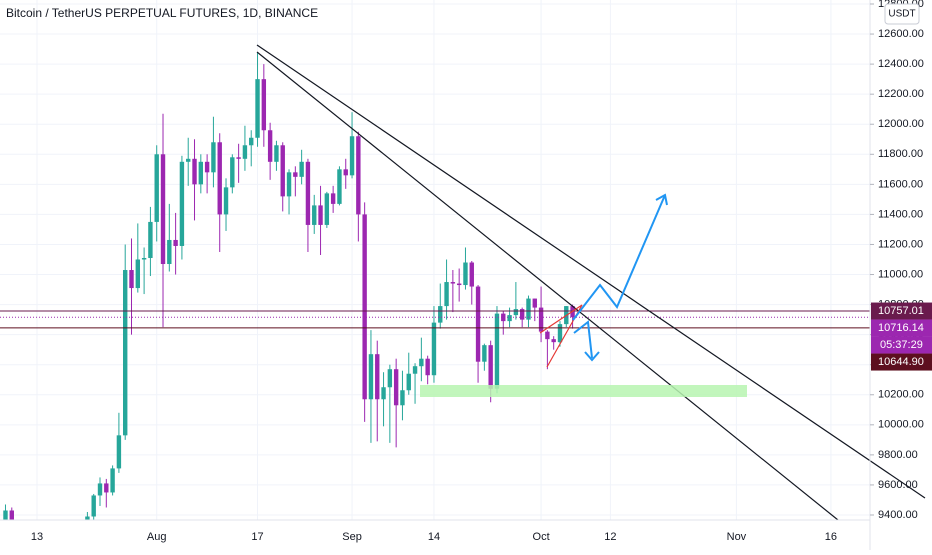 The height and width of the screenshot is (555, 932). What do you see at coordinates (901, 14) in the screenshot?
I see `currency: USDT` at bounding box center [901, 14].